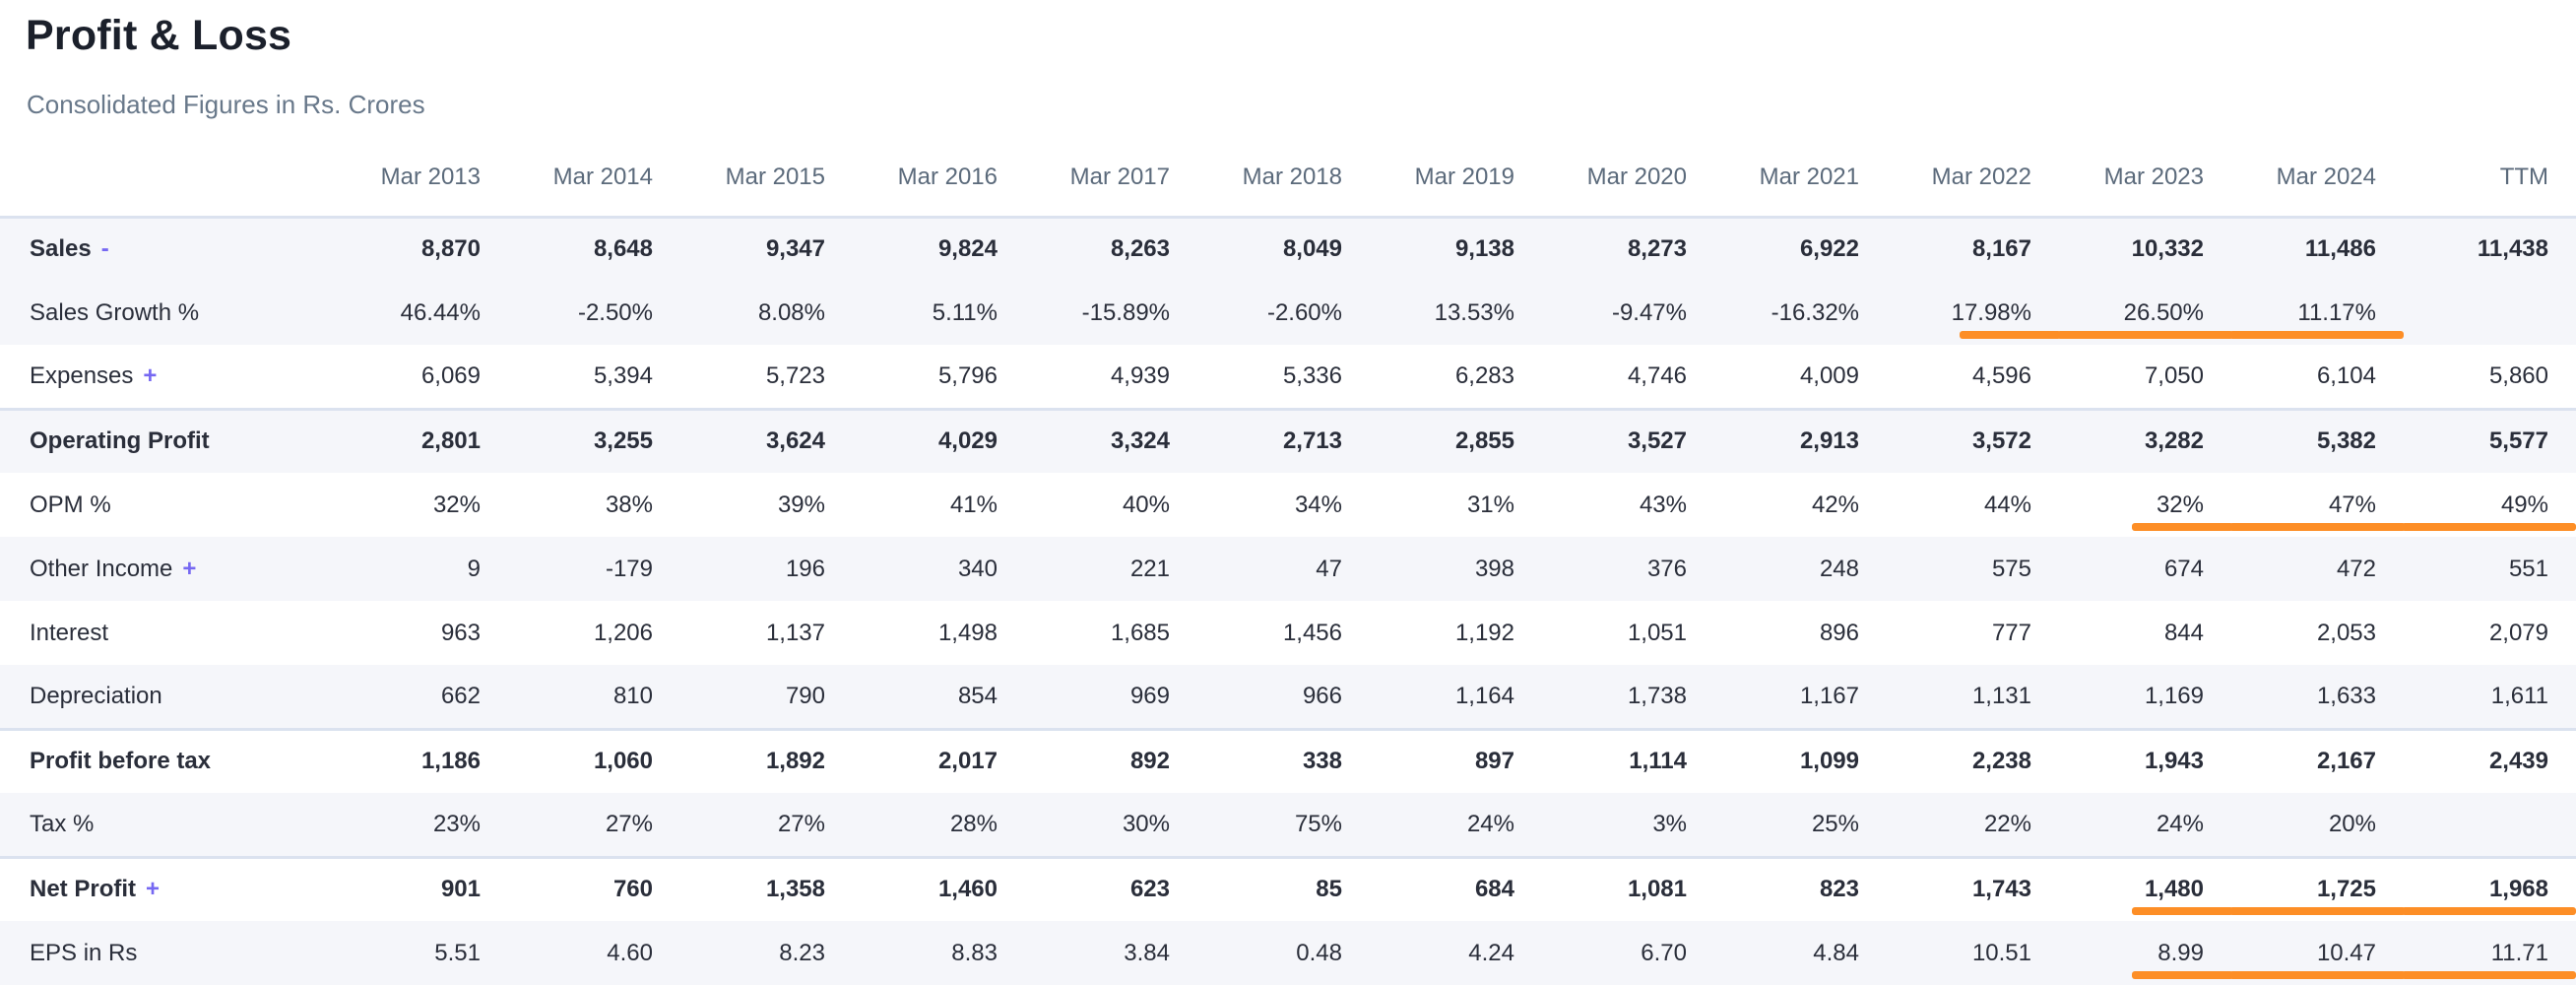 The image size is (2576, 985). Describe the element at coordinates (2352, 823) in the screenshot. I see `cell-tax-mar-2024: 20%` at that location.